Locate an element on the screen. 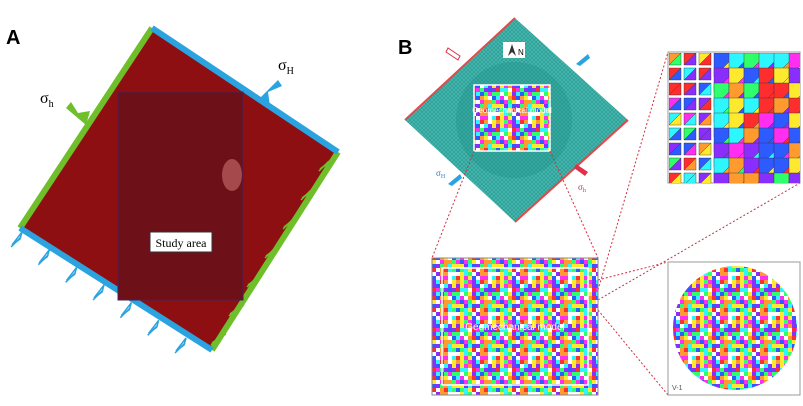 This screenshot has width=803, height=406. north-arrow is located at coordinates (512, 50).